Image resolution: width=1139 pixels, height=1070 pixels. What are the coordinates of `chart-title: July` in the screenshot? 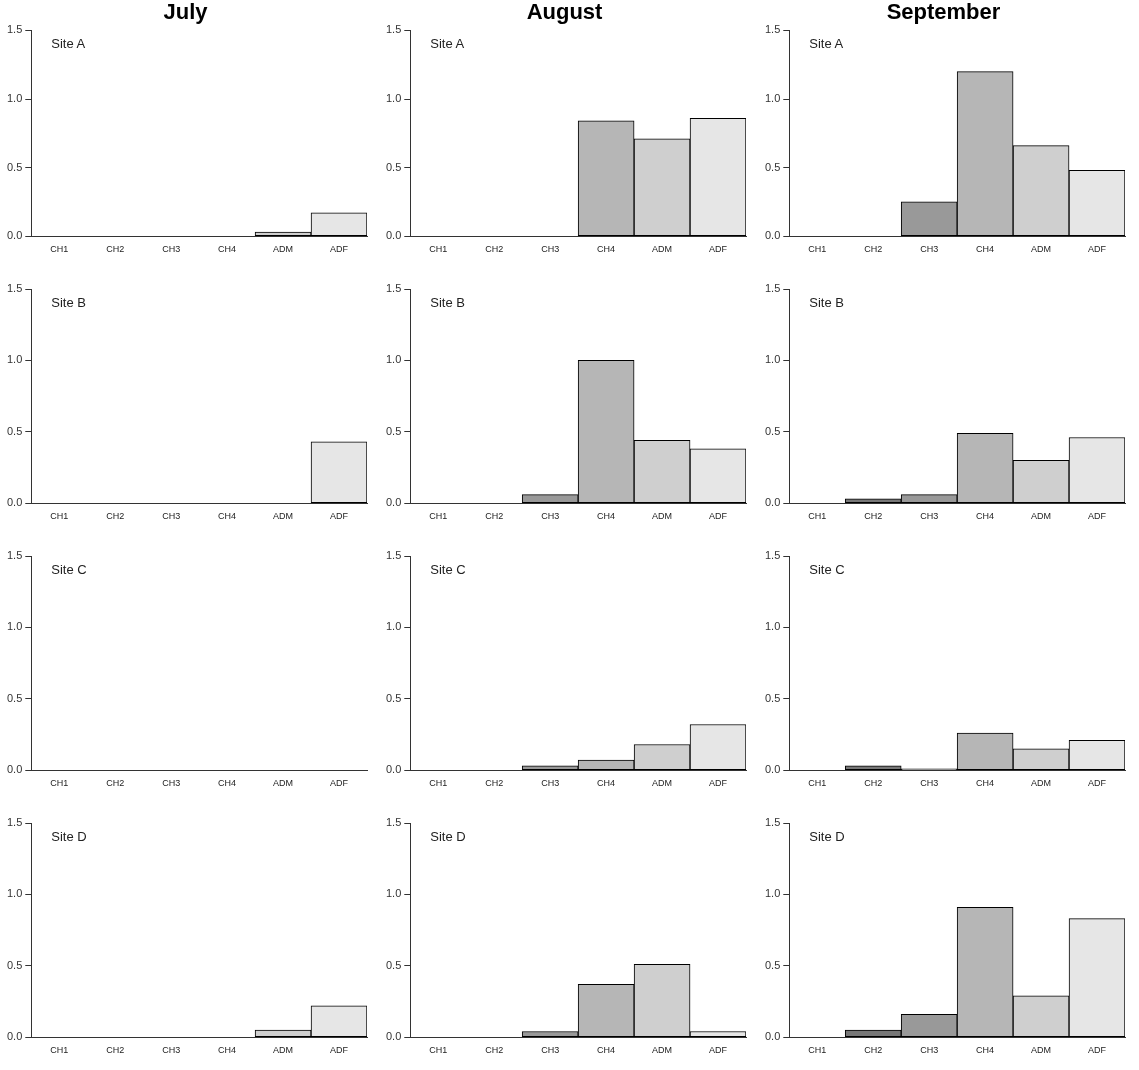 It's located at (186, 12).